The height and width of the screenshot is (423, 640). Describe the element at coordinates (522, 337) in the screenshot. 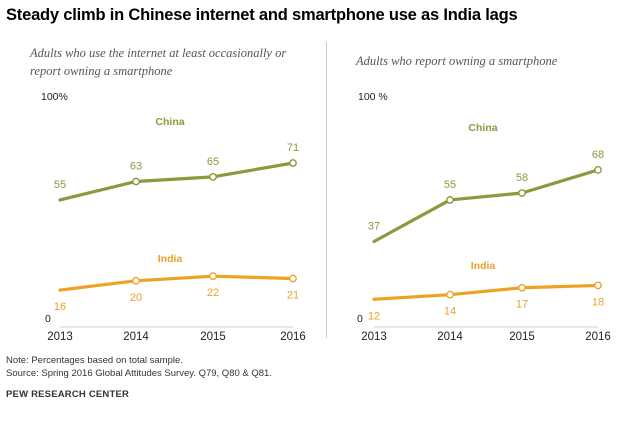

I see `panel2-xtick-2015: 2015` at that location.